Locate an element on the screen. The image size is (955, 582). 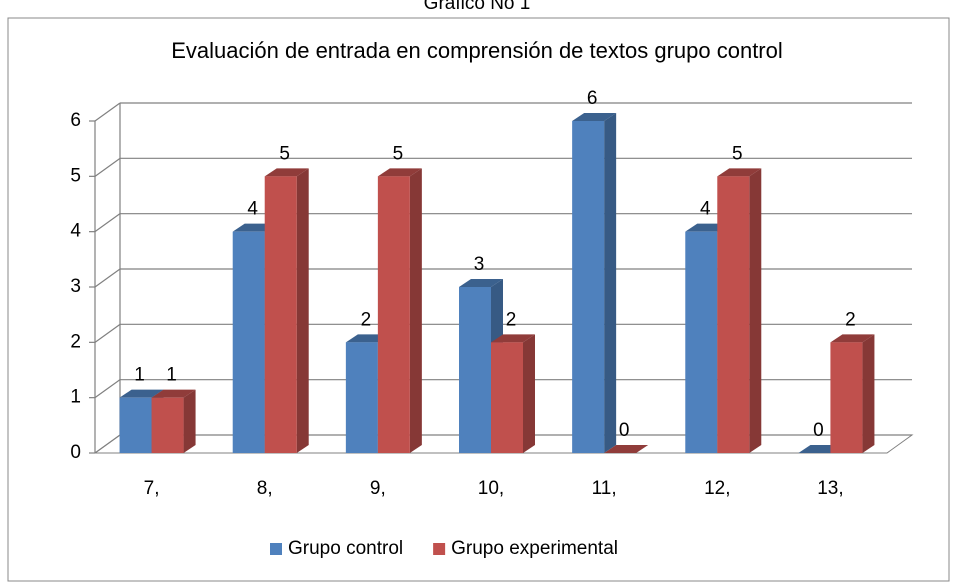
x-tick-label: 12, is located at coordinates (717, 488).